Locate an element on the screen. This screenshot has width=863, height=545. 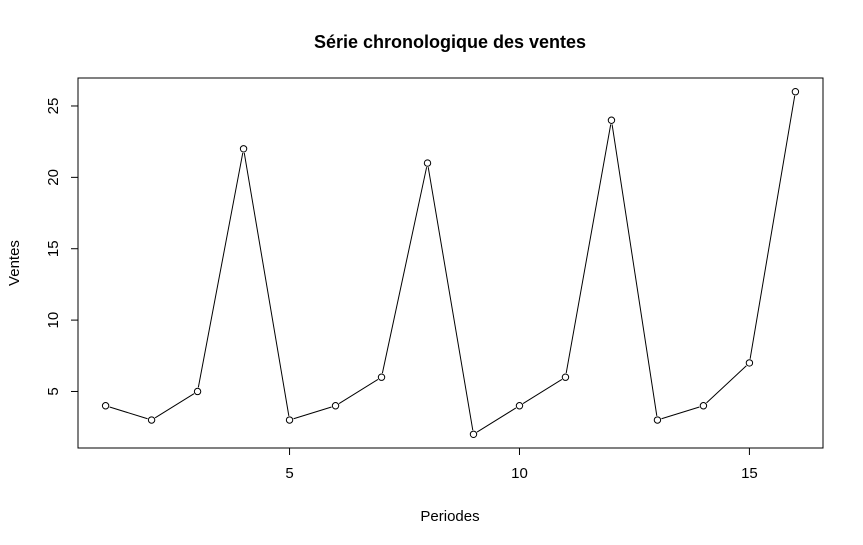
y-axis-label: Ventes is located at coordinates (14, 263).